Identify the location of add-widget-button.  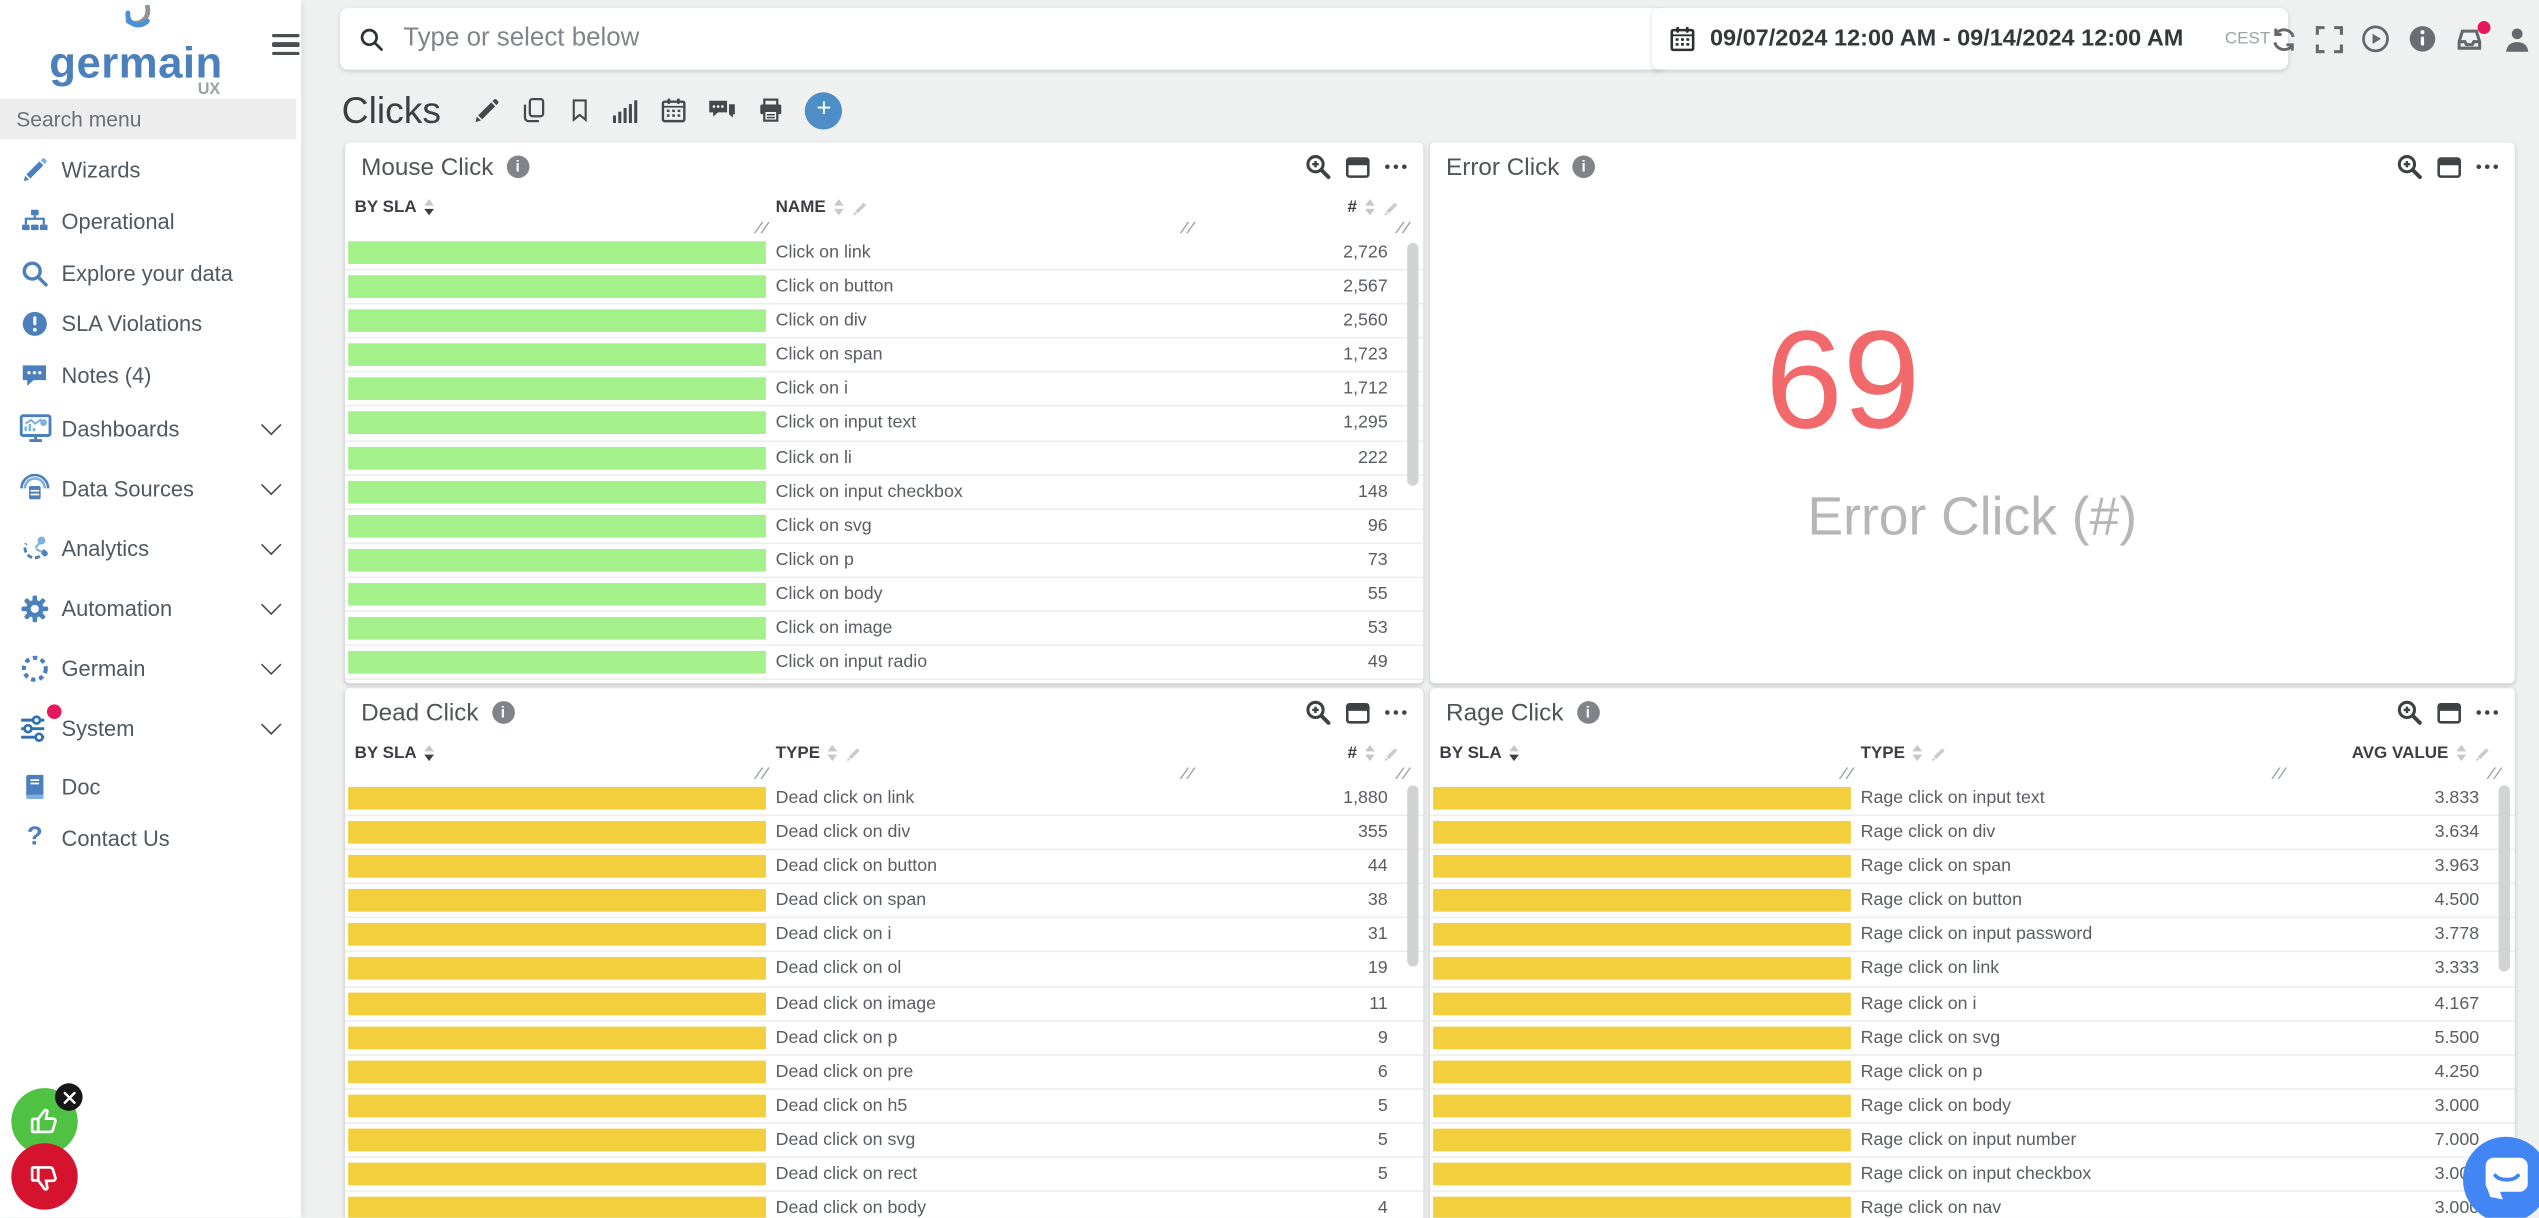
(824, 110).